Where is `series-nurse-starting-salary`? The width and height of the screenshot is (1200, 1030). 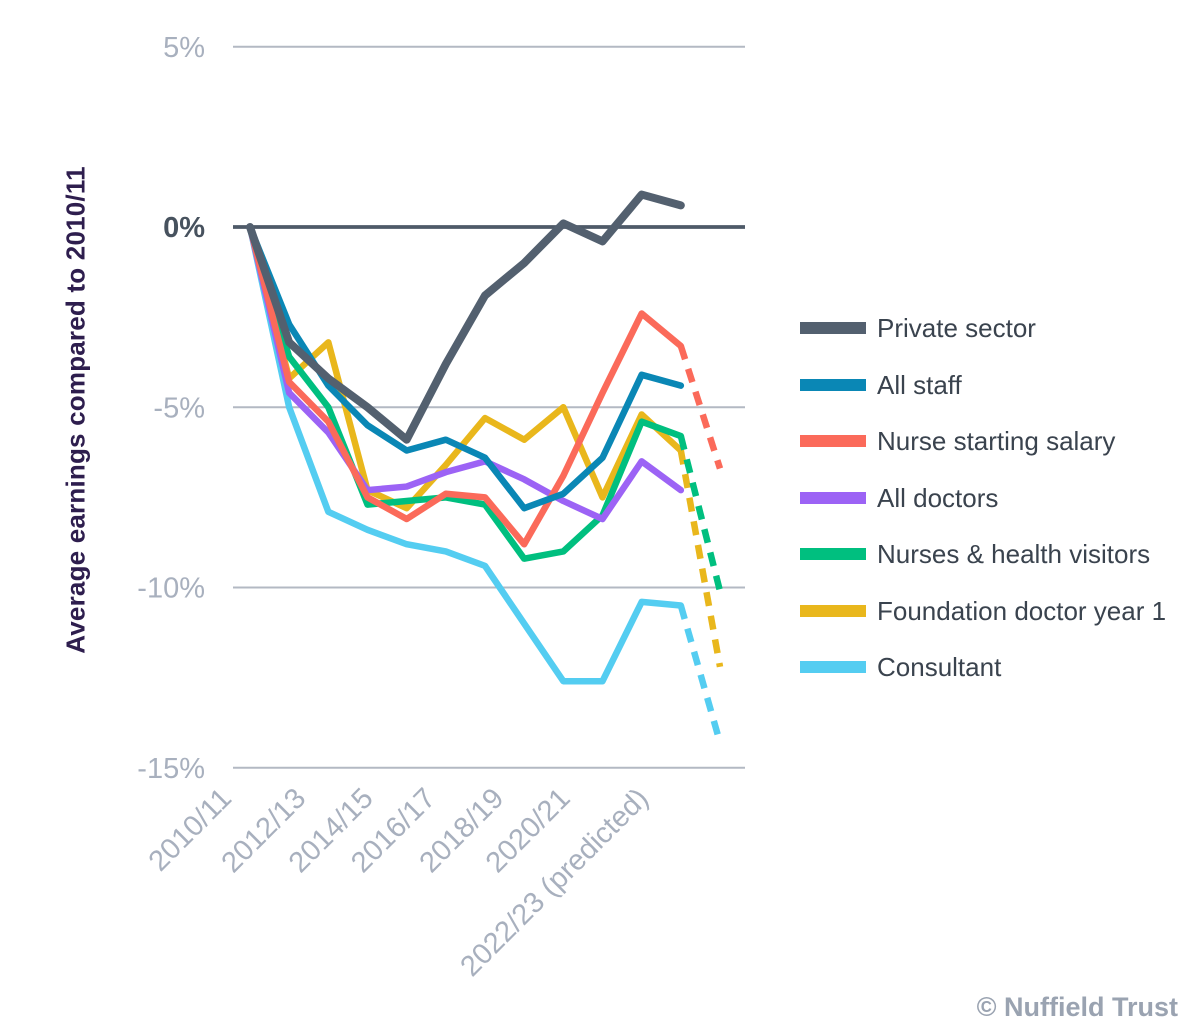
series-nurse-starting-salary is located at coordinates (465, 385).